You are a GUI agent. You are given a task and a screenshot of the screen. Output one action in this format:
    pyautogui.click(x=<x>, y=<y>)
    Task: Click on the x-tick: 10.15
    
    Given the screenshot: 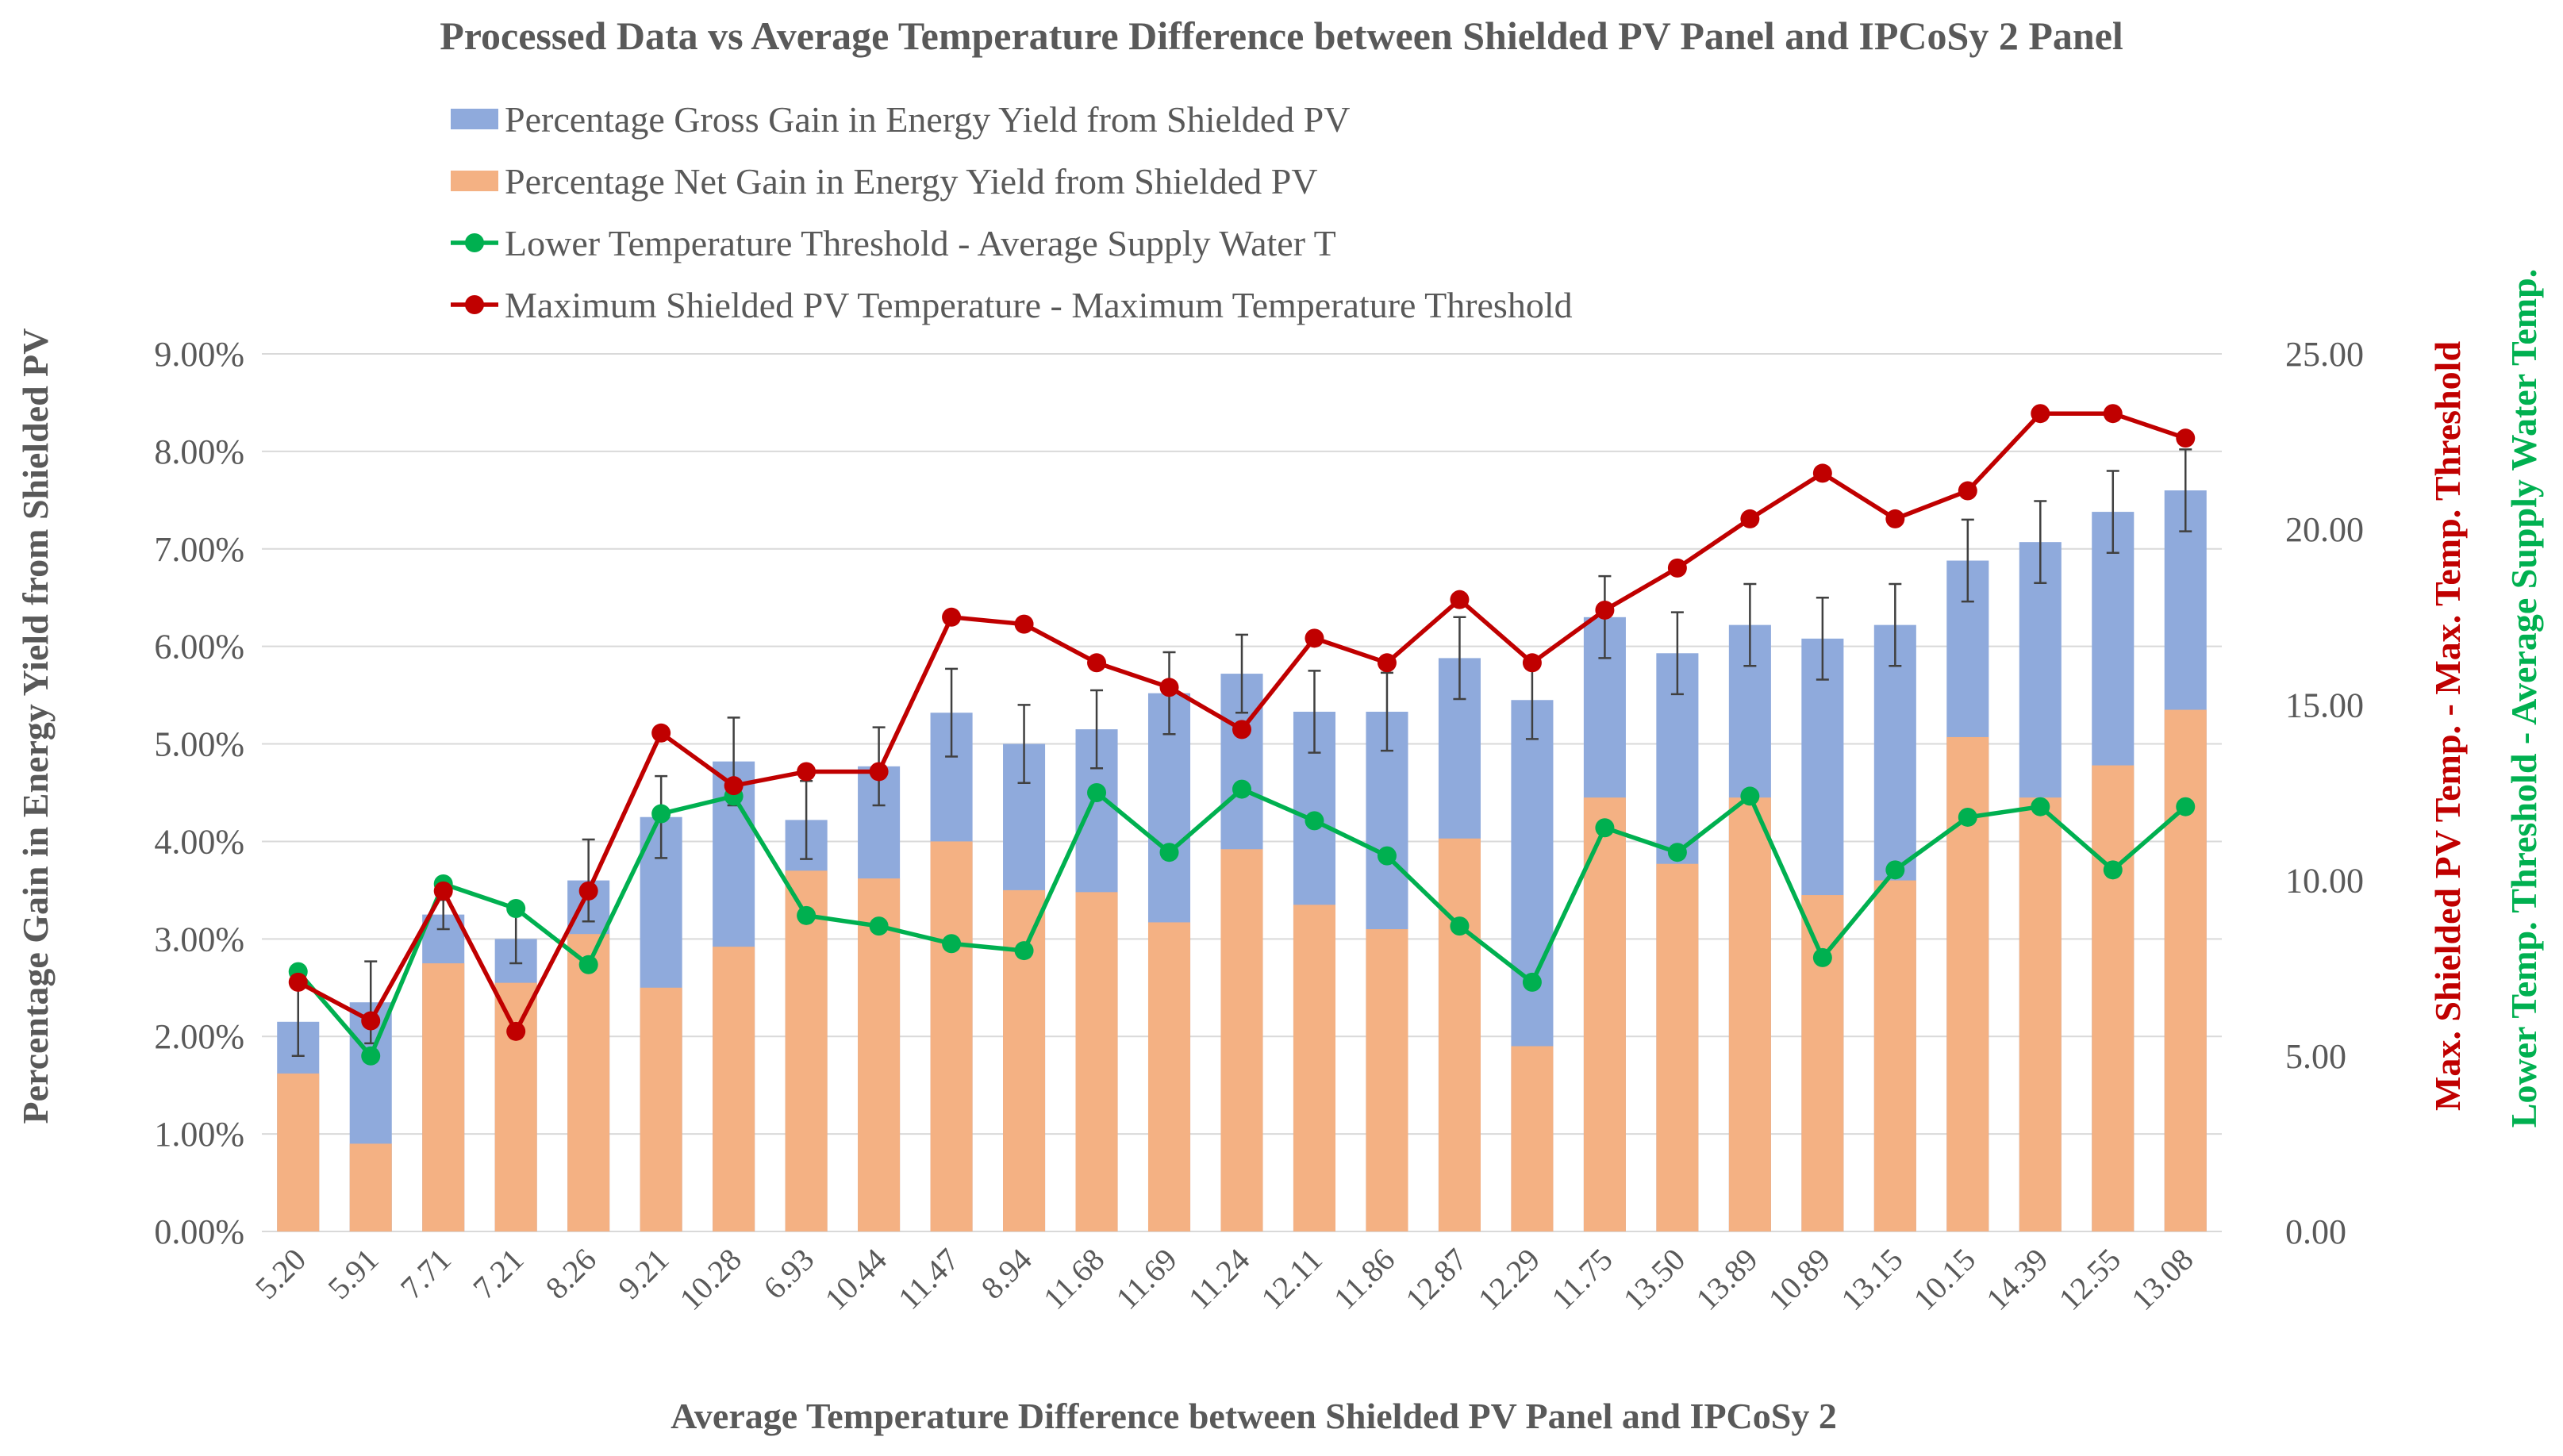 What is the action you would take?
    pyautogui.click(x=1944, y=1279)
    